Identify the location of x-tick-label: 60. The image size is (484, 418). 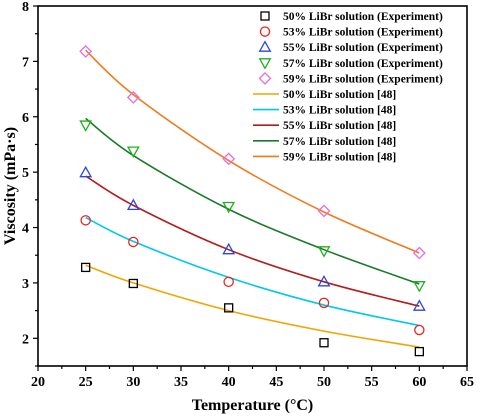
(419, 382).